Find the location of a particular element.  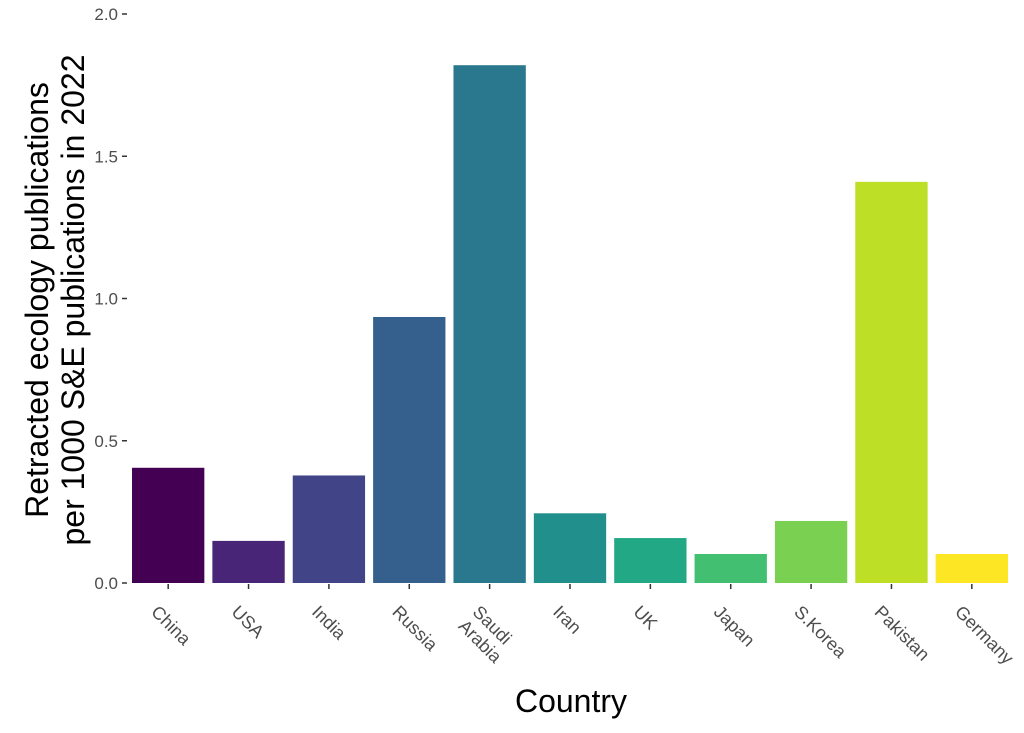

x-tick-label: Russia is located at coordinates (415, 629).